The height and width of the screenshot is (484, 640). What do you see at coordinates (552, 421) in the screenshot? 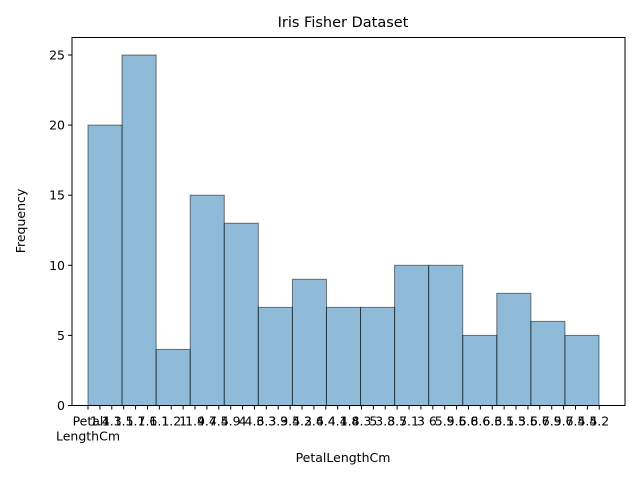
I see `x-tick-label: 6.9` at bounding box center [552, 421].